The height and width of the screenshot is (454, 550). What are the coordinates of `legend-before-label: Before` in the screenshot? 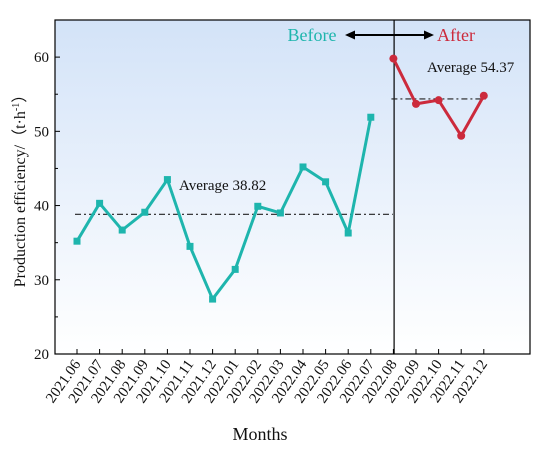 It's located at (312, 35).